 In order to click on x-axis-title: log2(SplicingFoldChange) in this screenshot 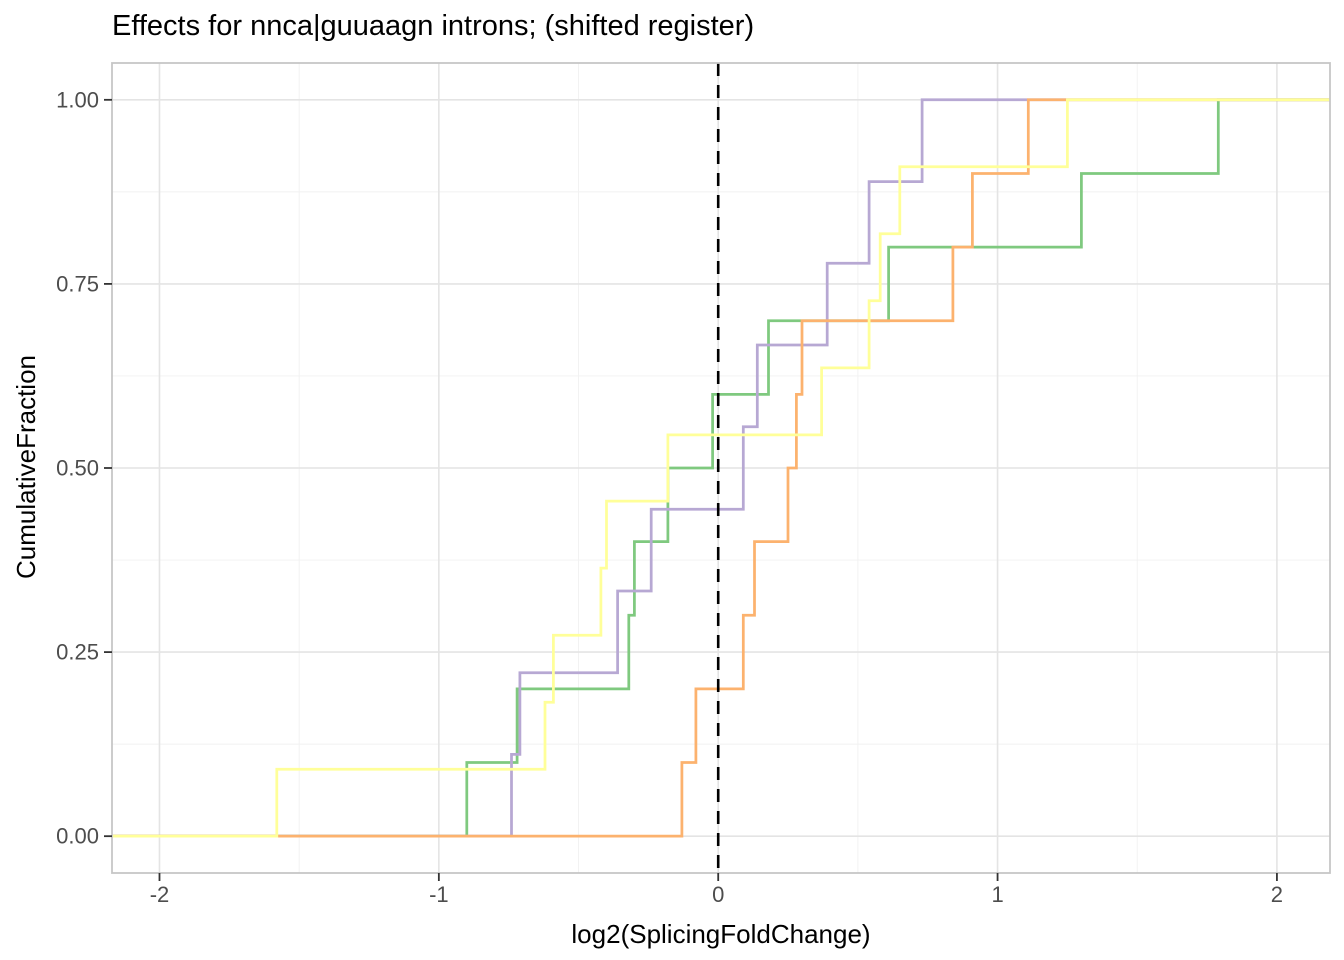, I will do `click(721, 934)`.